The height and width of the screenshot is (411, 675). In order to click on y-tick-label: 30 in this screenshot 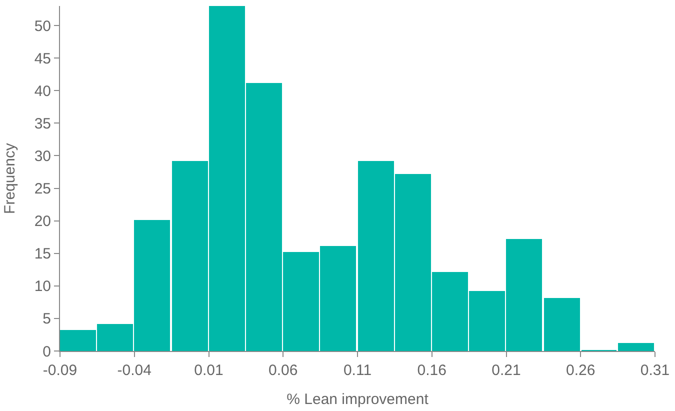, I will do `click(42, 156)`.